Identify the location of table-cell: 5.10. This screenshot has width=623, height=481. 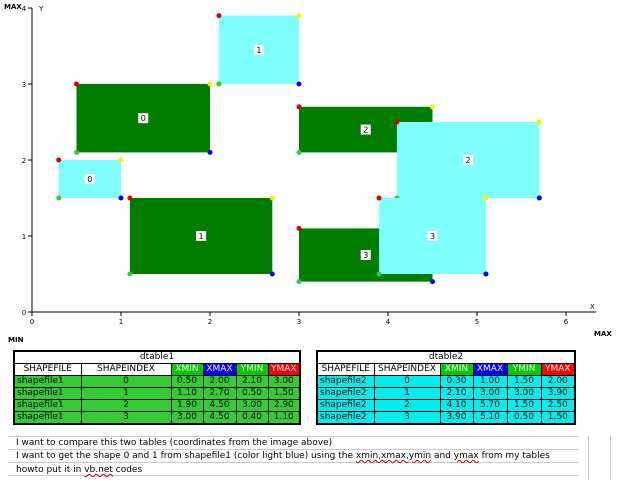
(490, 418).